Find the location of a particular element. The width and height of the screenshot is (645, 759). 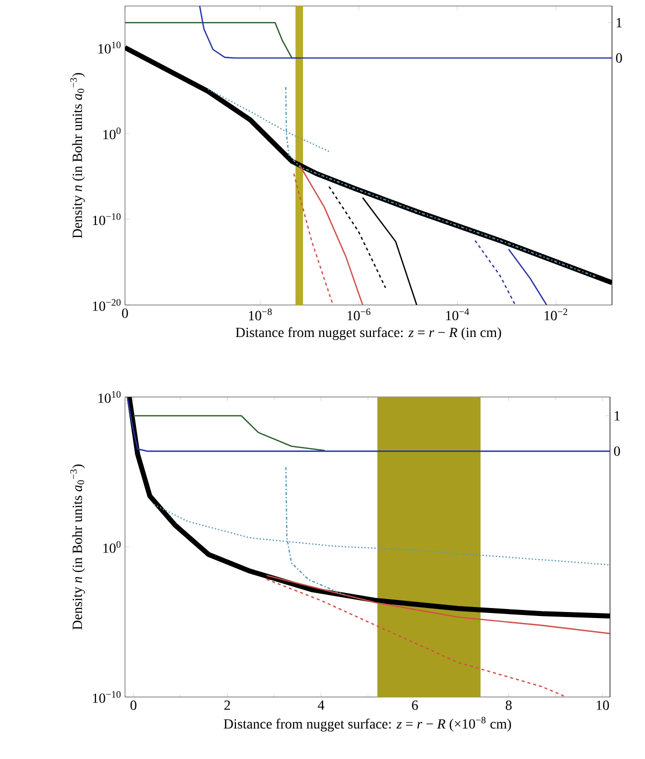

y-tick-label: 10$^{−20}$ is located at coordinates (106, 305).